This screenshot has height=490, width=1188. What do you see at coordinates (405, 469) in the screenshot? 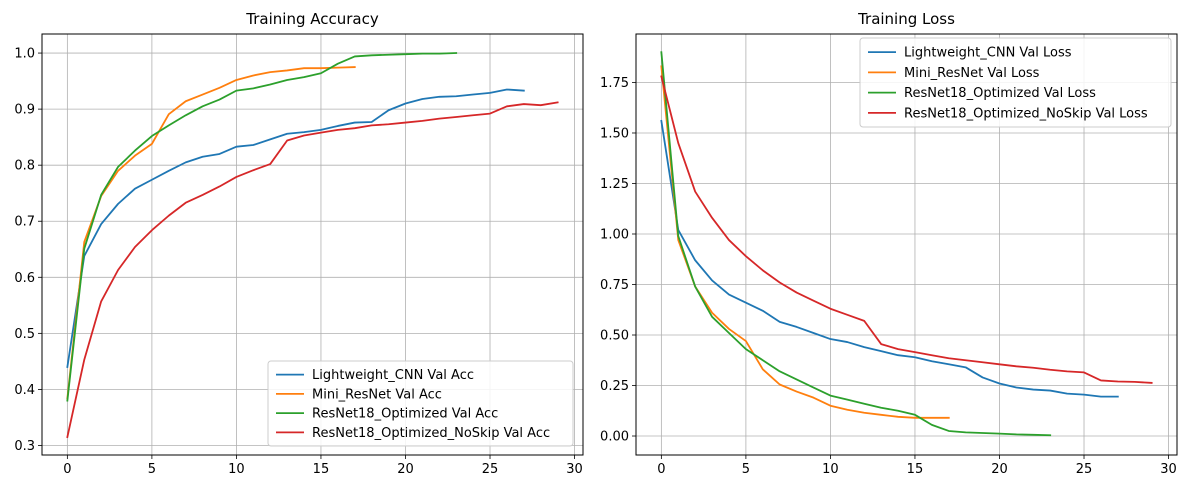
I see `acc-x-tick-label: 20` at bounding box center [405, 469].